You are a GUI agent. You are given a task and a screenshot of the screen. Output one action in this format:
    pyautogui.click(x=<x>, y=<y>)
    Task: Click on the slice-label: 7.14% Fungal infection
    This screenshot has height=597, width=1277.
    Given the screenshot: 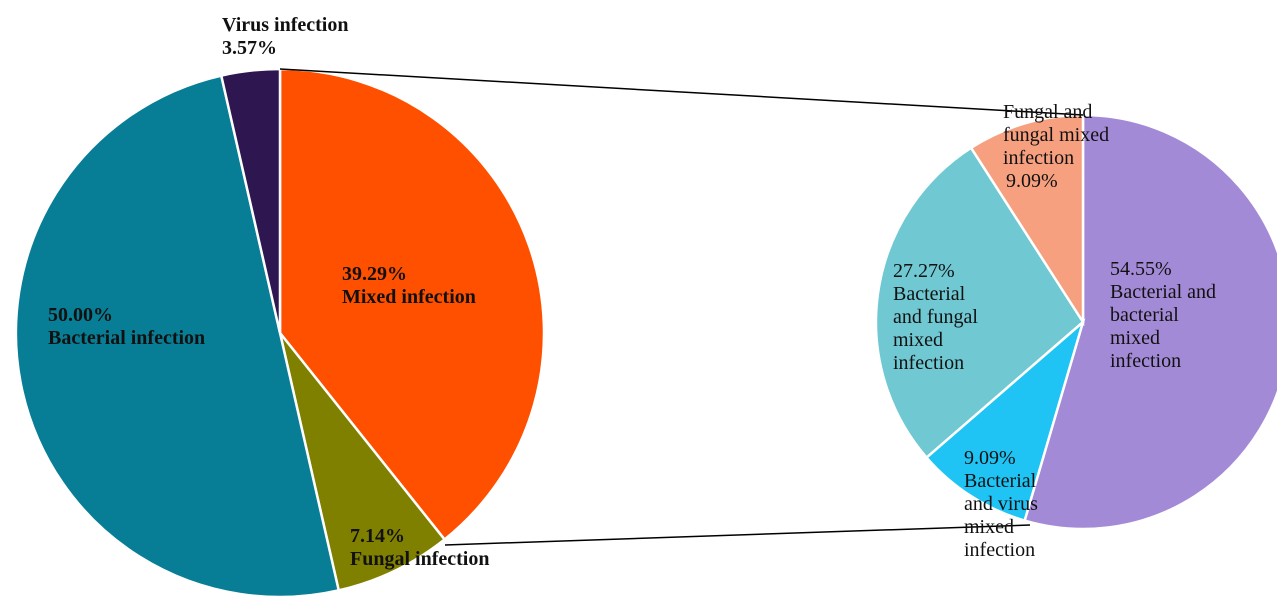 What is the action you would take?
    pyautogui.click(x=419, y=548)
    